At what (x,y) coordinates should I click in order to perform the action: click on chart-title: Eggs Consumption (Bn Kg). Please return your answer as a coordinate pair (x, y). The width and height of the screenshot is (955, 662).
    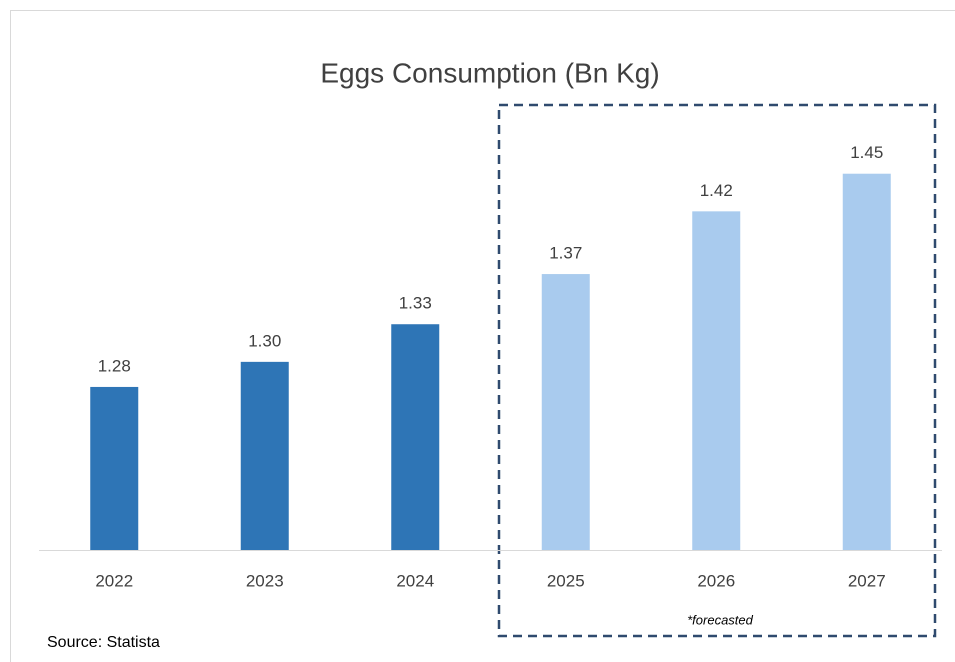
    Looking at the image, I should click on (489, 72).